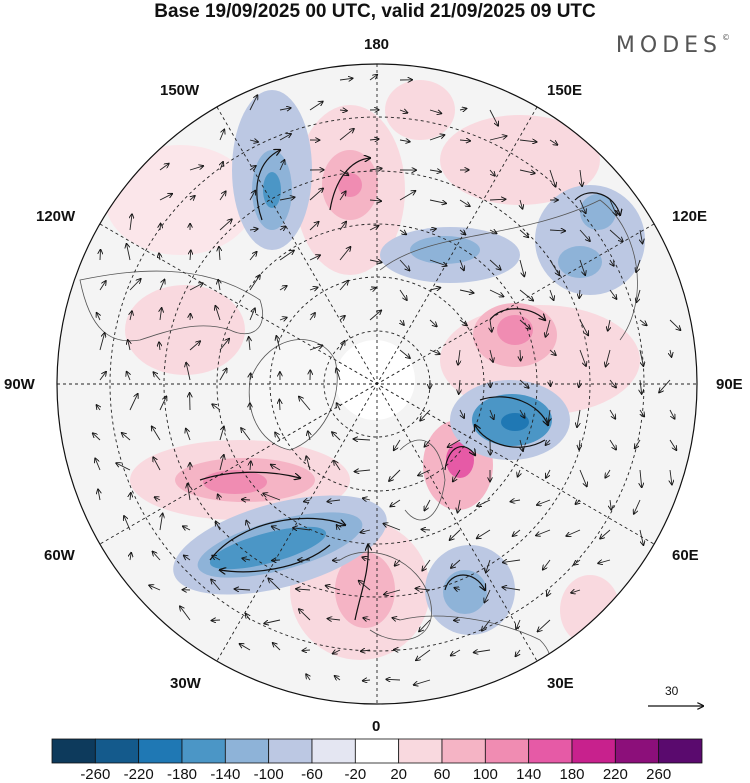  I want to click on pos-greenland-south-peak, so click(235, 482).